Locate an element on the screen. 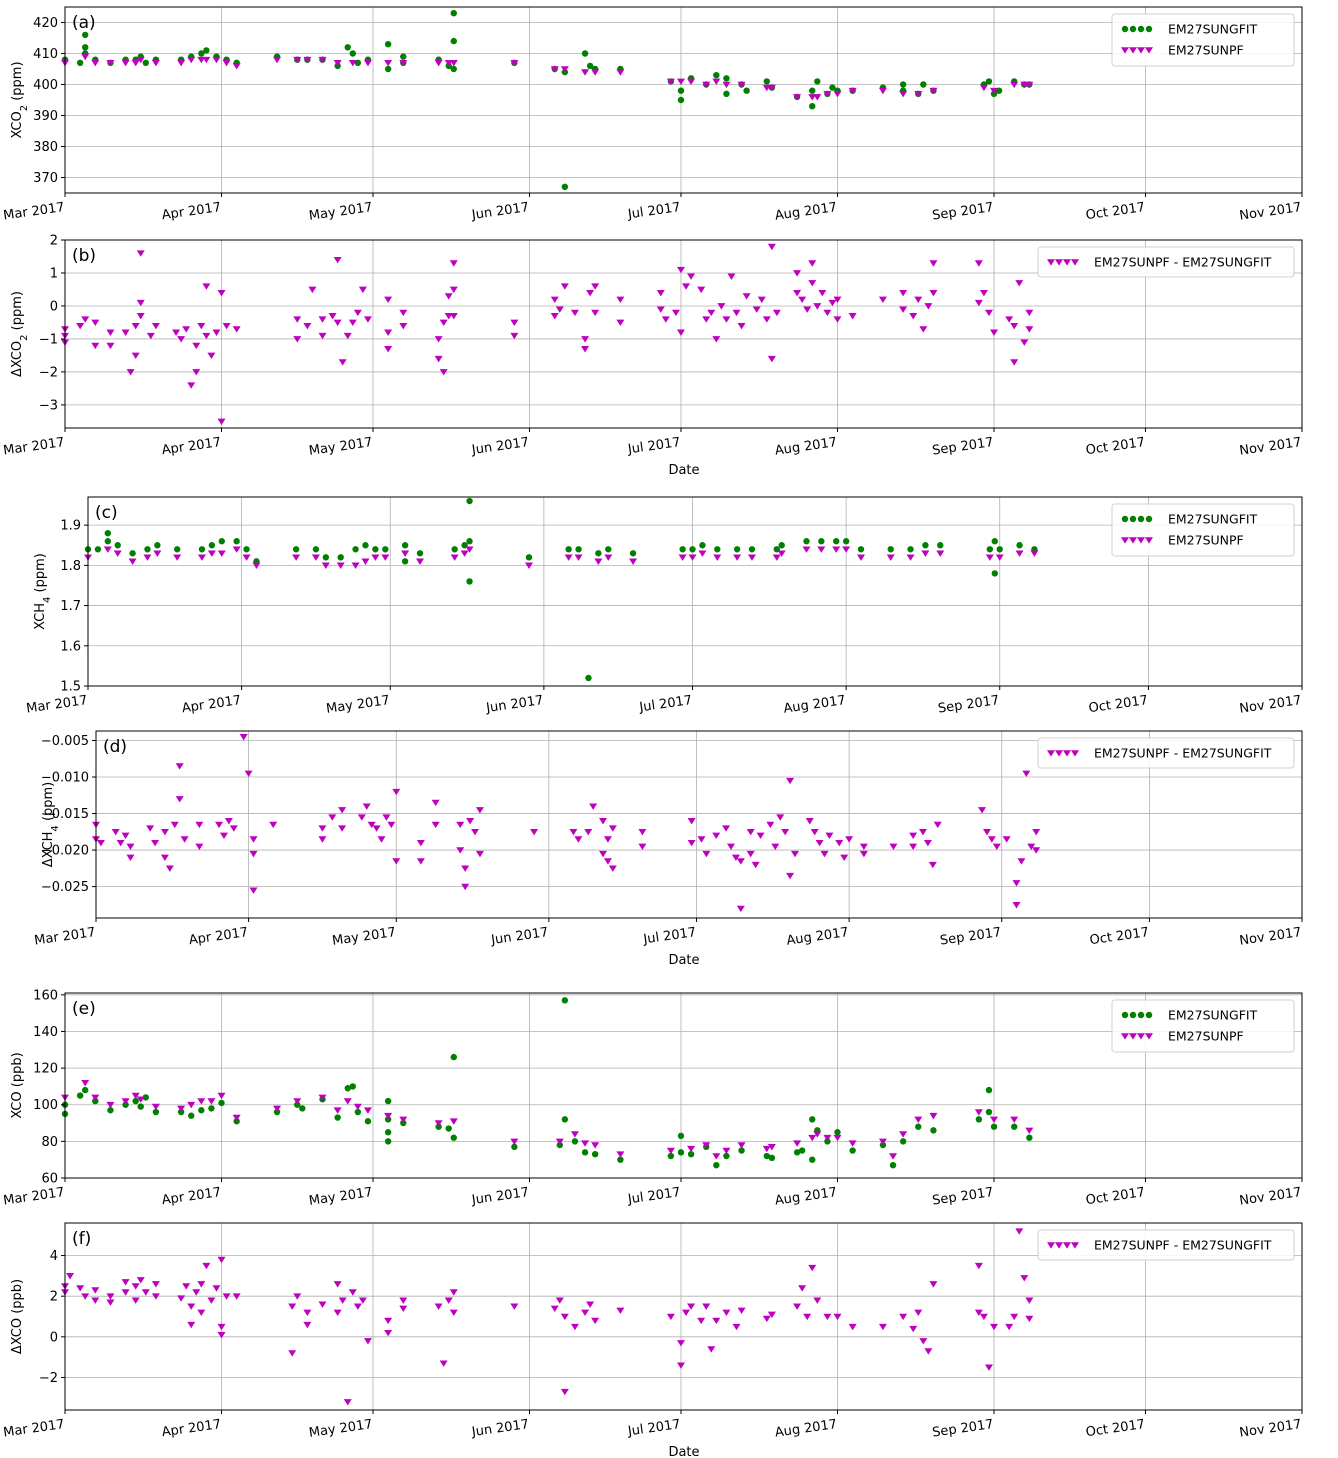  y-tick-label: 60 is located at coordinates (49, 1179).